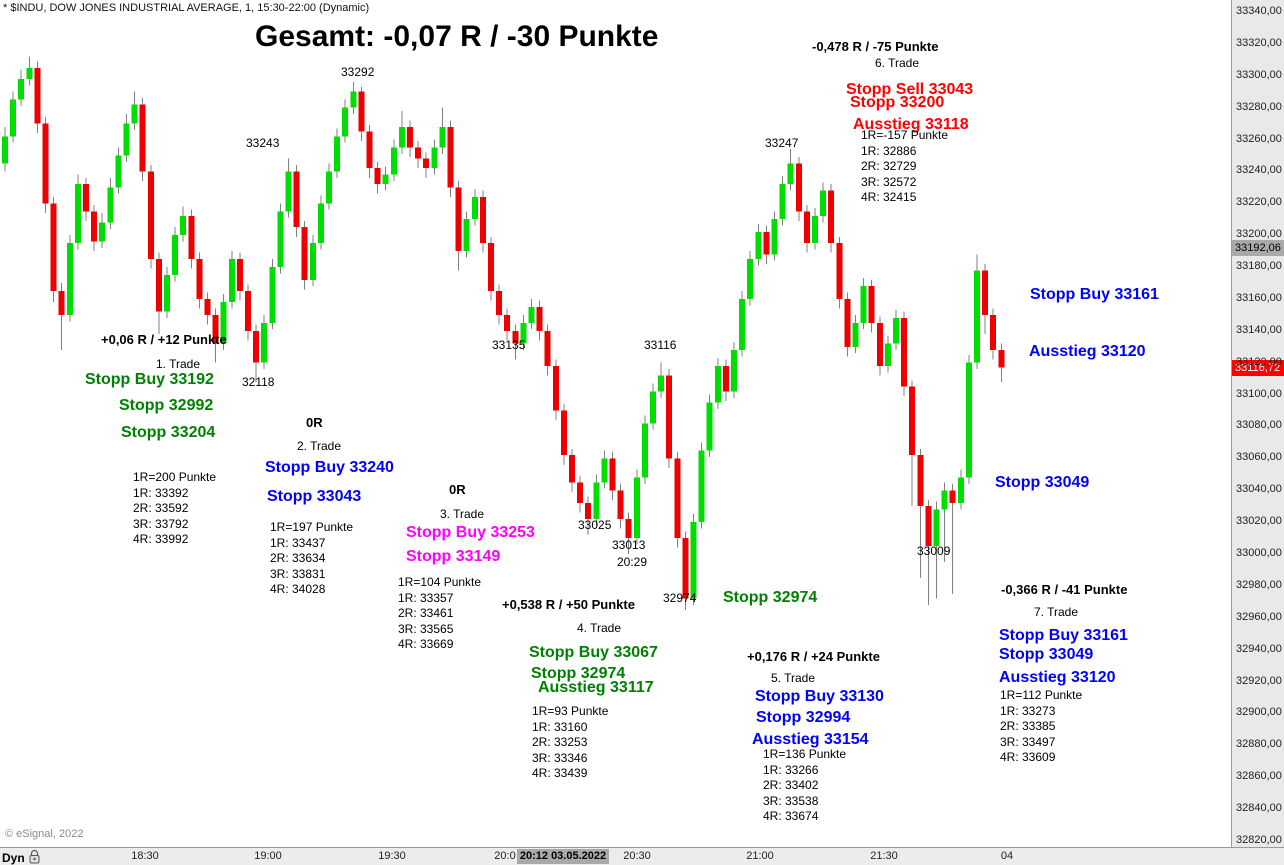 The image size is (1284, 865). I want to click on trade4-stopp-buy: Stopp Buy 33067, so click(593, 652).